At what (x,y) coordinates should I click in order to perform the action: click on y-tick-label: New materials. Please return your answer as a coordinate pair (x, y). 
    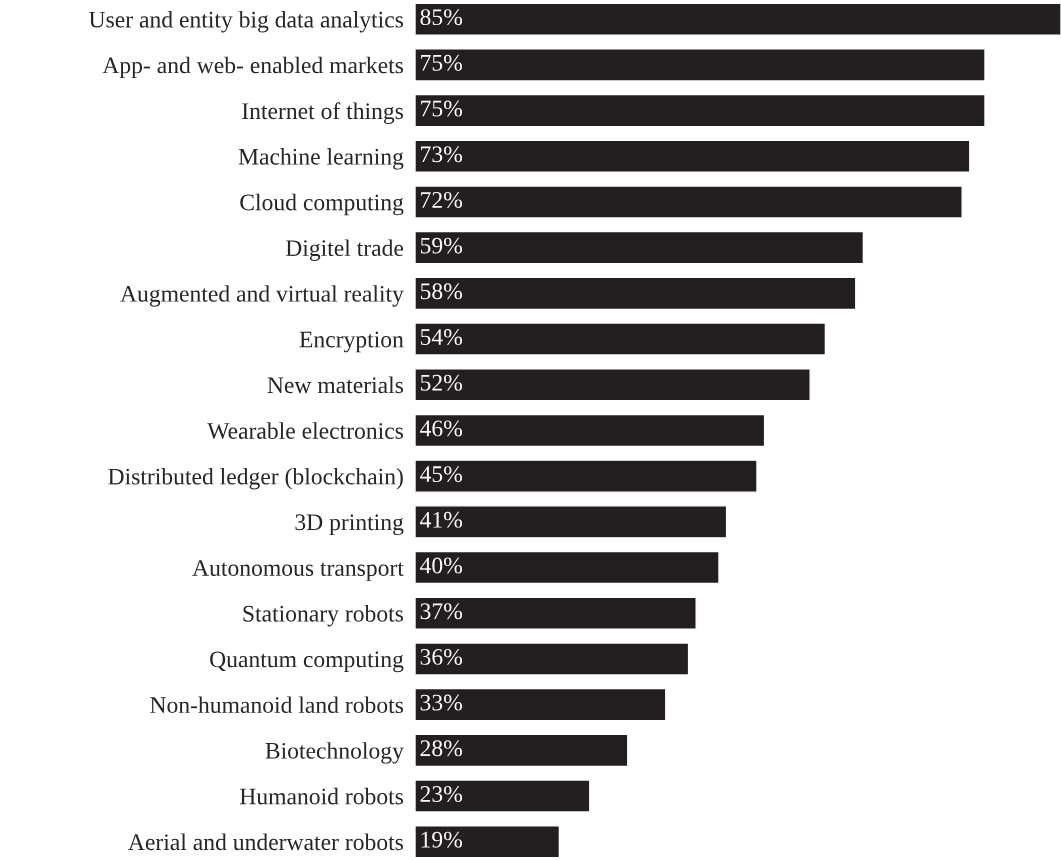
    Looking at the image, I should click on (335, 385).